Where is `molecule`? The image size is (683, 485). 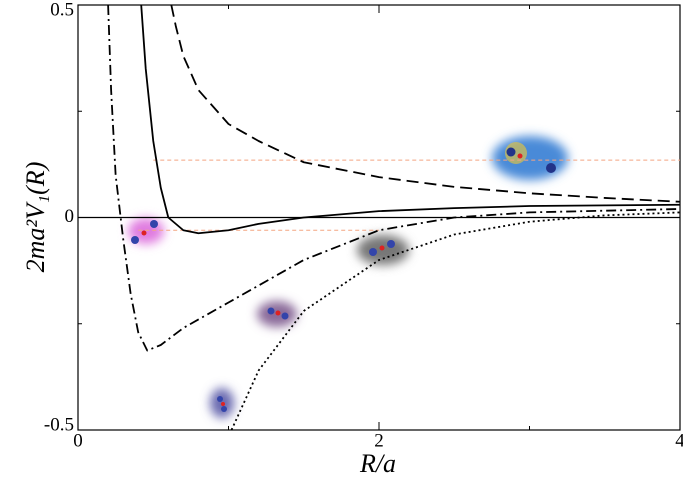
molecule is located at coordinates (530, 158).